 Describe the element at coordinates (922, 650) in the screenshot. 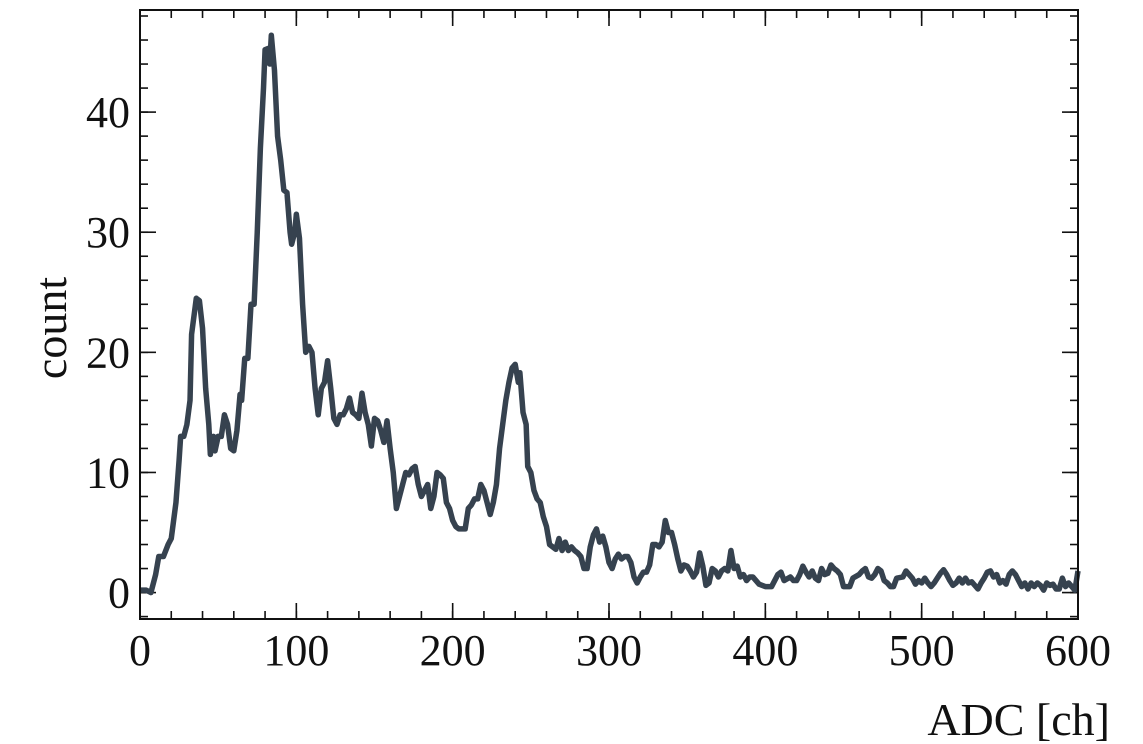

I see `x-tick-label: 500` at that location.